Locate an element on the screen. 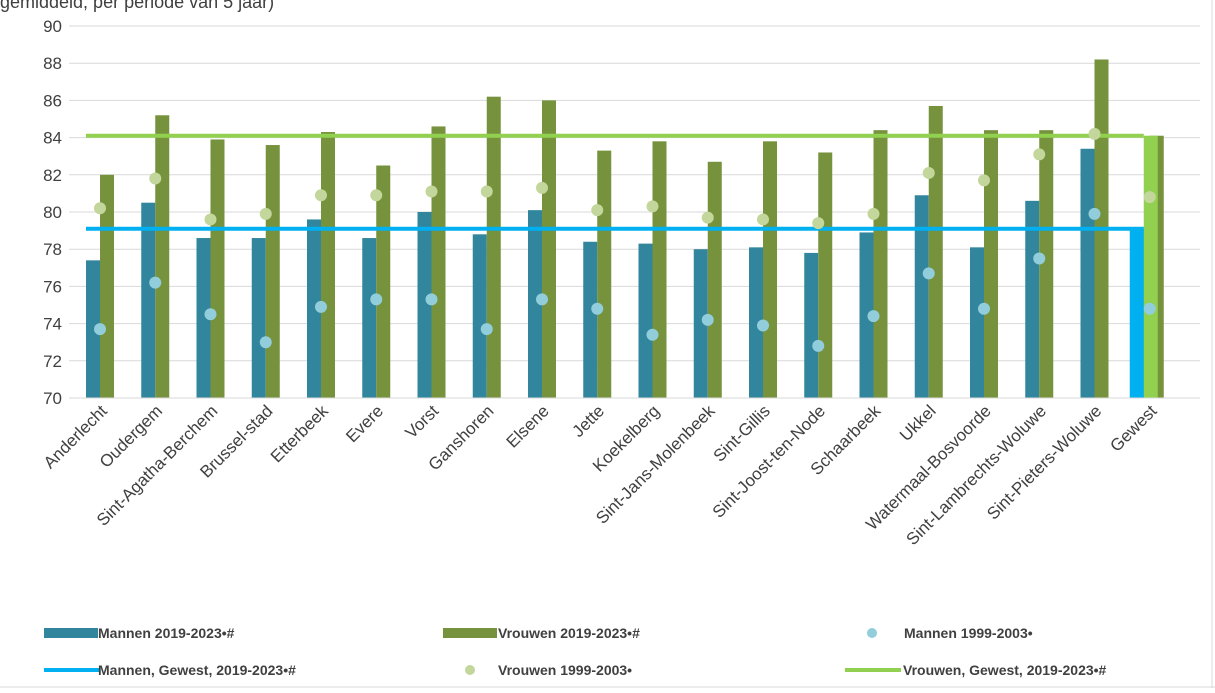  y-tick-label: 82 is located at coordinates (52, 175).